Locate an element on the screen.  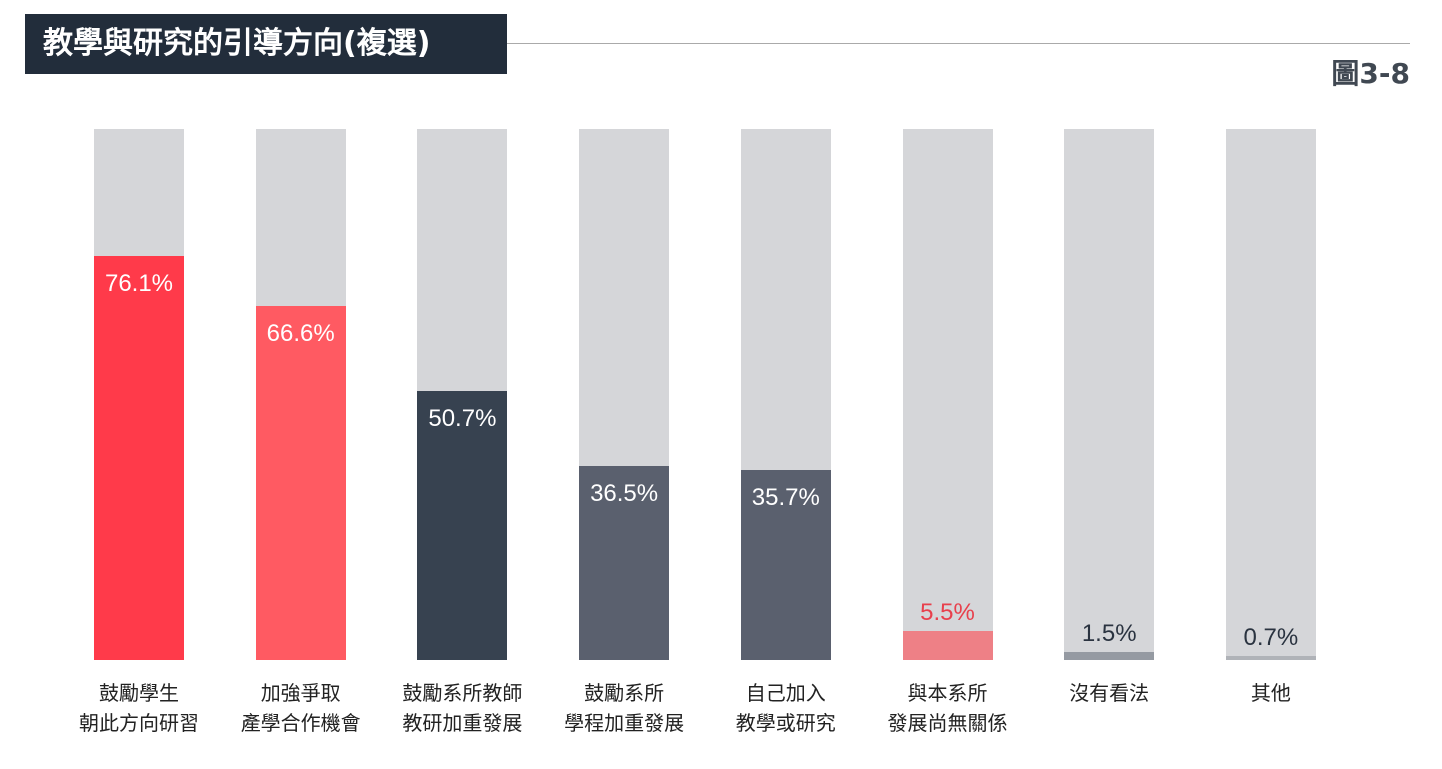
category-label-line: 加強爭取 is located at coordinates (300, 693).